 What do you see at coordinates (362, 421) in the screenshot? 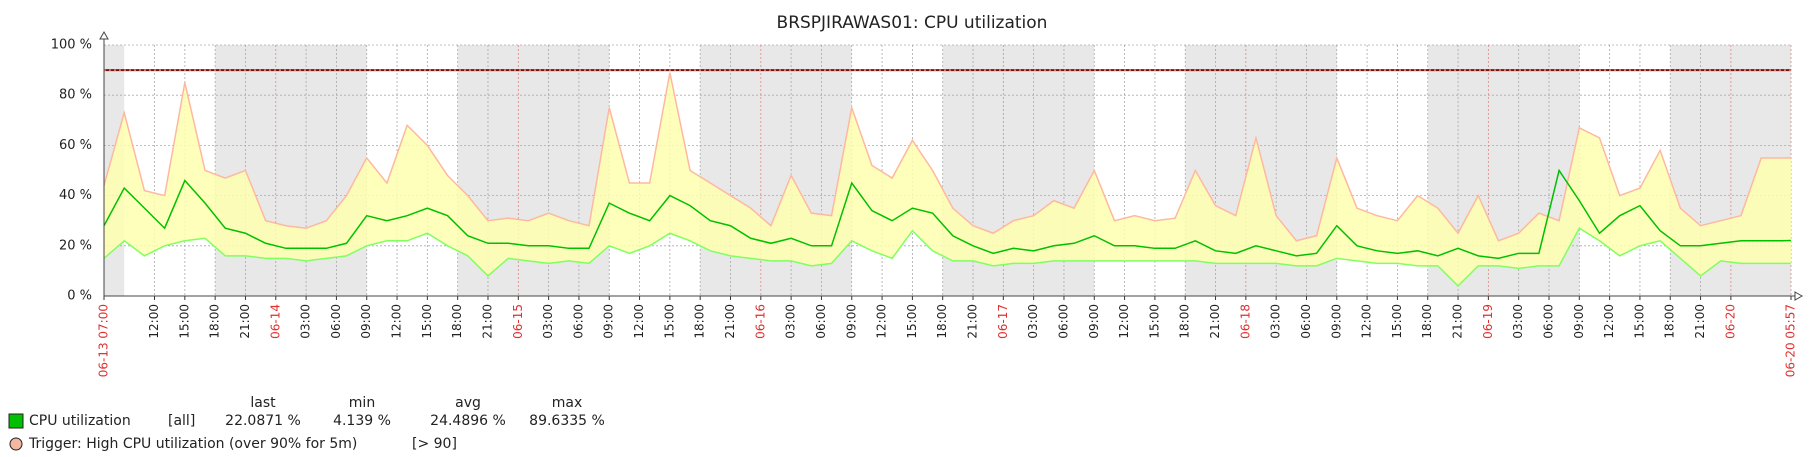
I see `legend-value: 4.139 %` at bounding box center [362, 421].